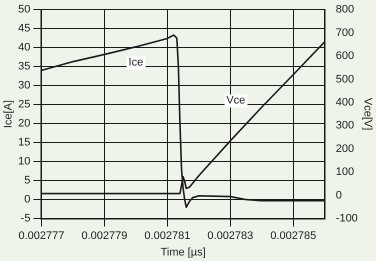 This screenshot has height=261, width=376. Describe the element at coordinates (345, 126) in the screenshot. I see `y2-tick-label: 300` at that location.